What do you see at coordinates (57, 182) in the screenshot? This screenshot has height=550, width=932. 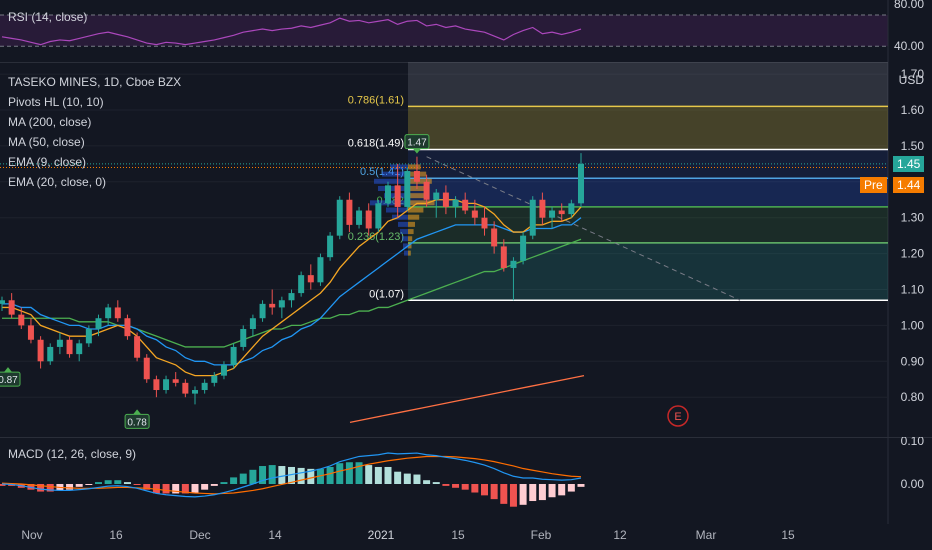 I see `ema20-legend: EMA (20, close, 0)` at bounding box center [57, 182].